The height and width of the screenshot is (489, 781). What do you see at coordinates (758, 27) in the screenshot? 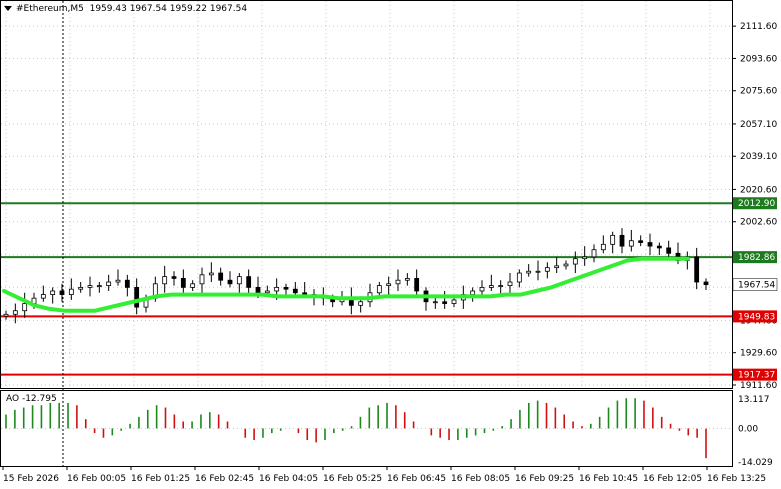
I see `price-tick-label: 2111.60` at bounding box center [758, 27].